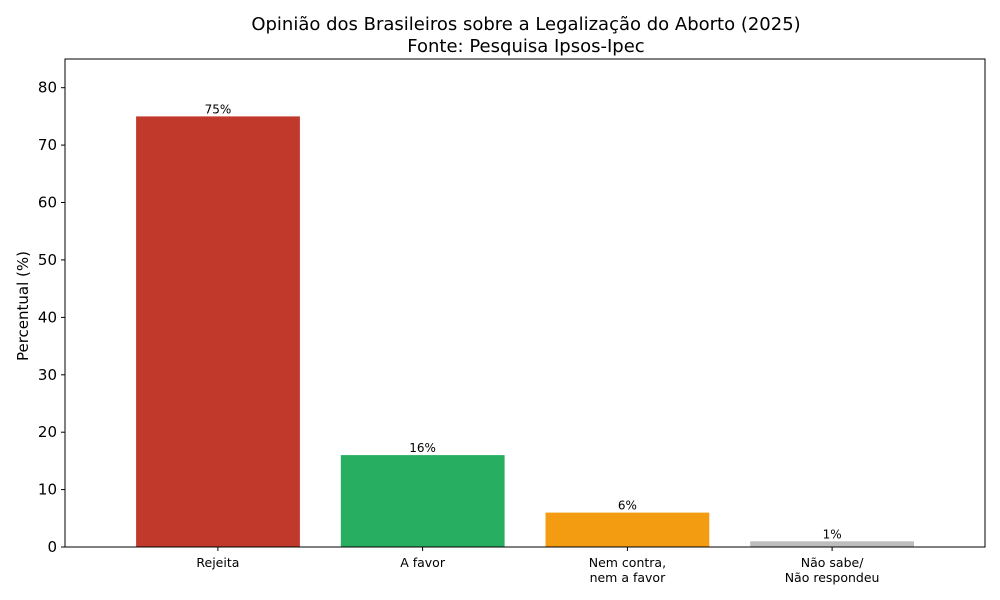 Image resolution: width=1000 pixels, height=600 pixels. Describe the element at coordinates (47, 490) in the screenshot. I see `y-tick-label-1: 10` at that location.